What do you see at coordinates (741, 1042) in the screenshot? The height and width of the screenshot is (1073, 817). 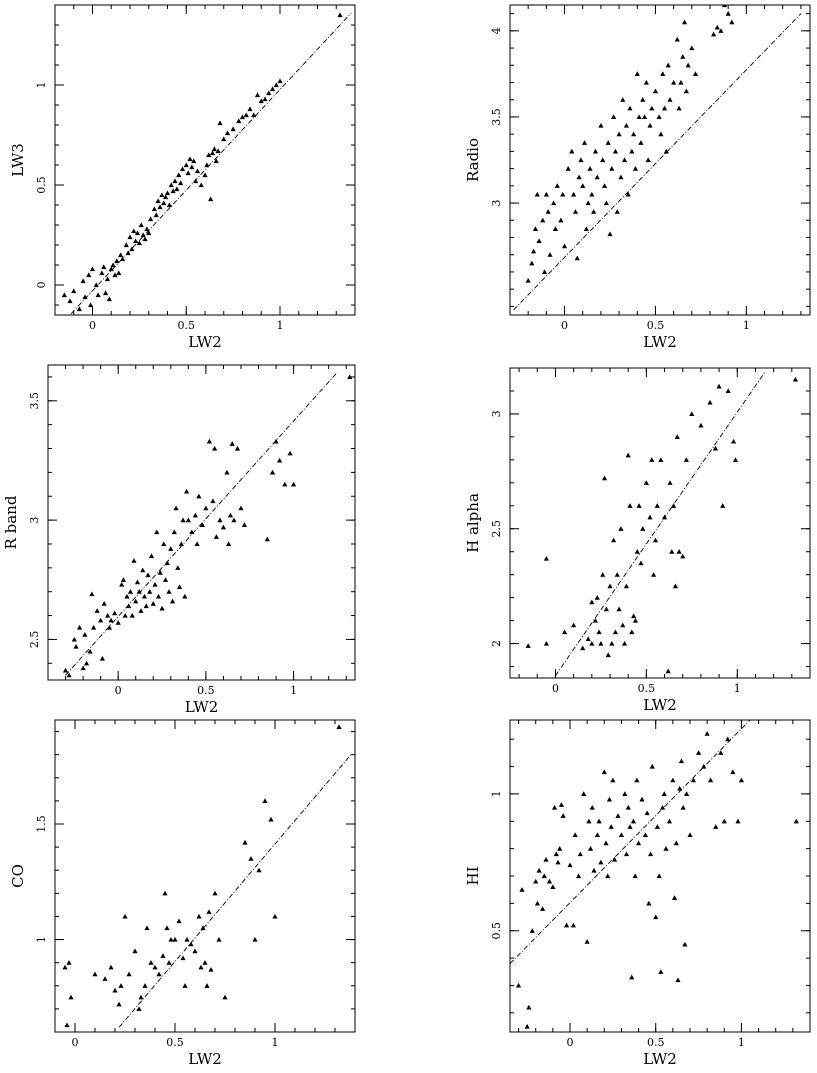 I see `x-tick-label: 1` at bounding box center [741, 1042].